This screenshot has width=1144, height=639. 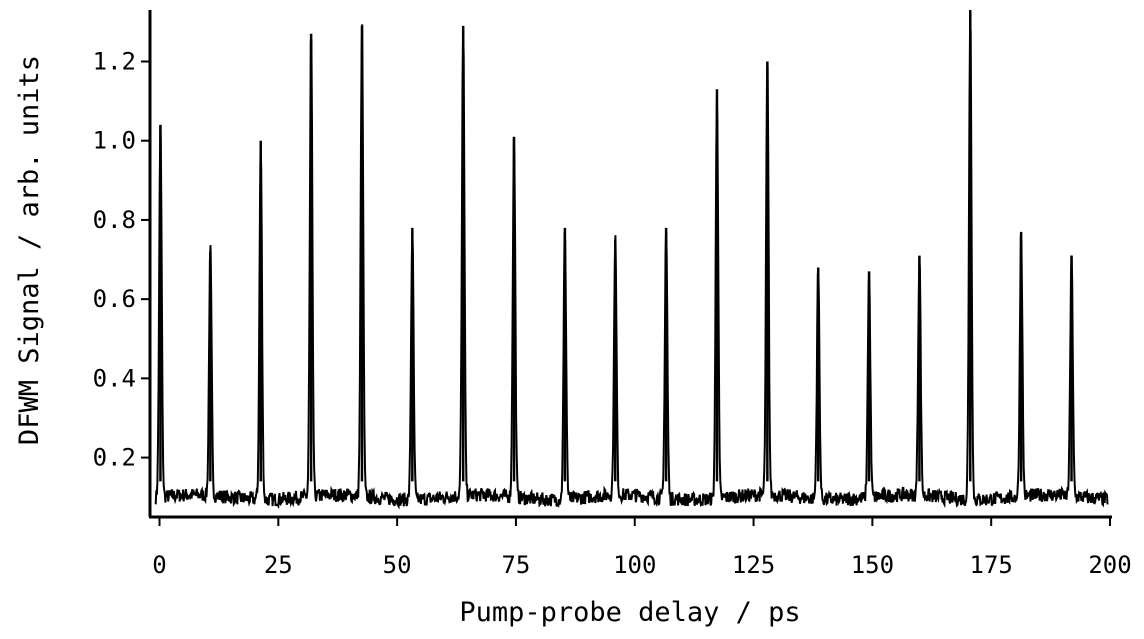 What do you see at coordinates (991, 565) in the screenshot?
I see `x-tick-label: 175` at bounding box center [991, 565].